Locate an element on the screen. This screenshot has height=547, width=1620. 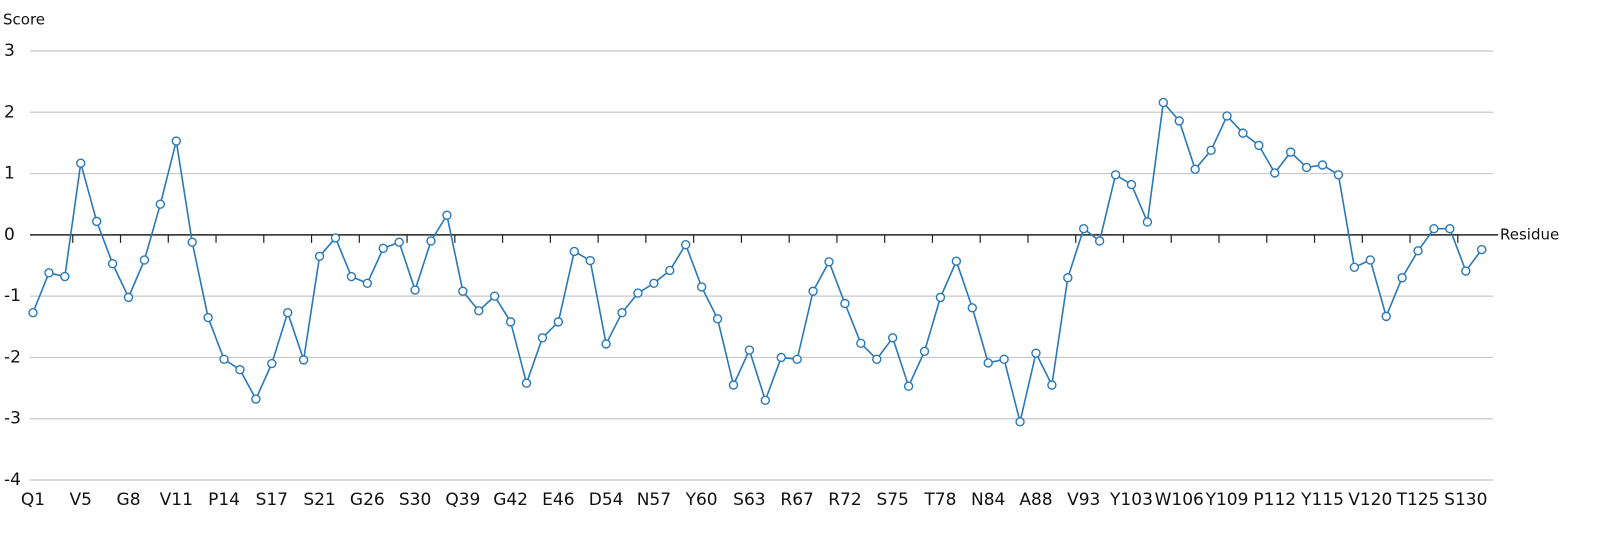
x-tick-label: Y115 is located at coordinates (1322, 500).